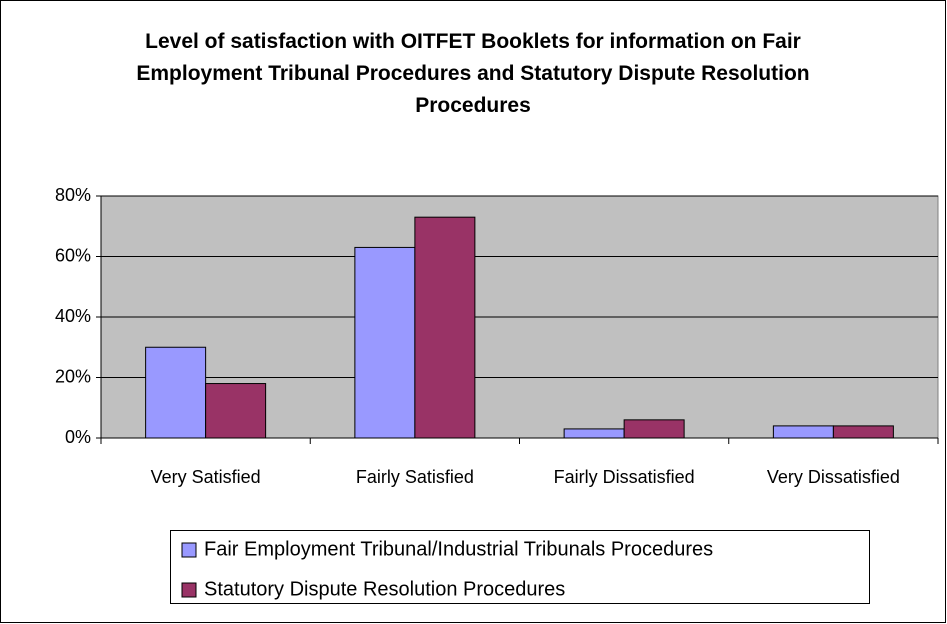 The height and width of the screenshot is (624, 947). Describe the element at coordinates (384, 589) in the screenshot. I see `legend-label: Statutory Dispute Resolution Procedures` at that location.